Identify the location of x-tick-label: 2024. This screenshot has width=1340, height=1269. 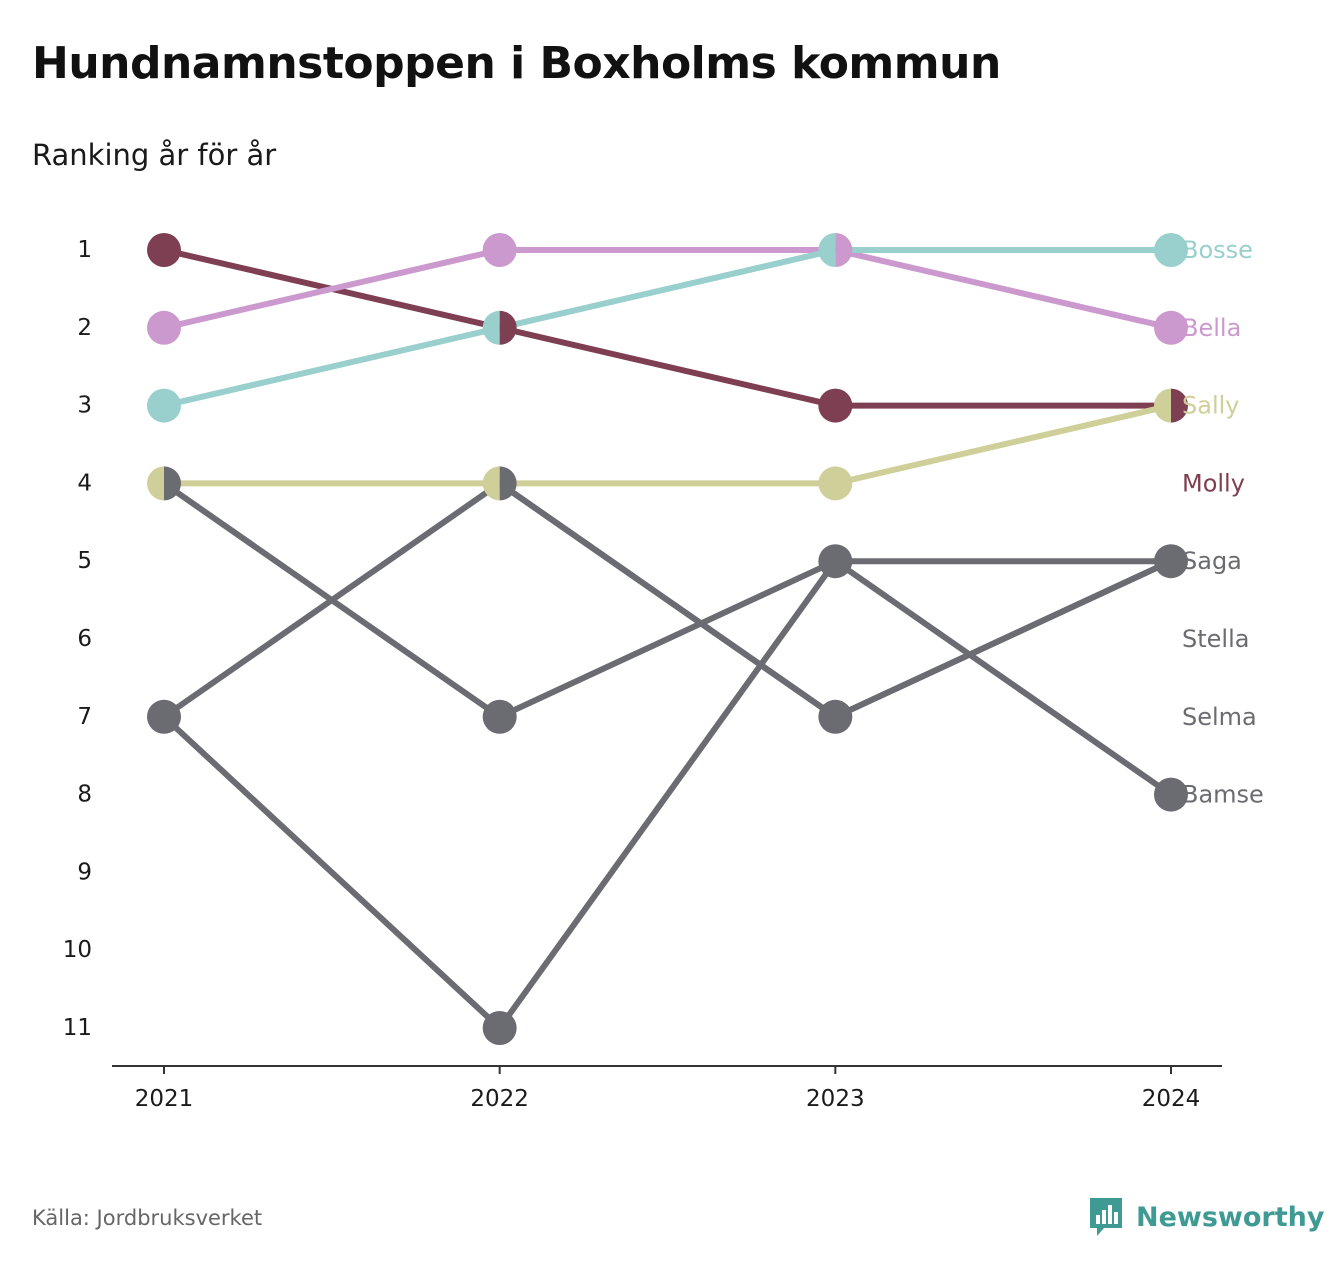
(1171, 1099).